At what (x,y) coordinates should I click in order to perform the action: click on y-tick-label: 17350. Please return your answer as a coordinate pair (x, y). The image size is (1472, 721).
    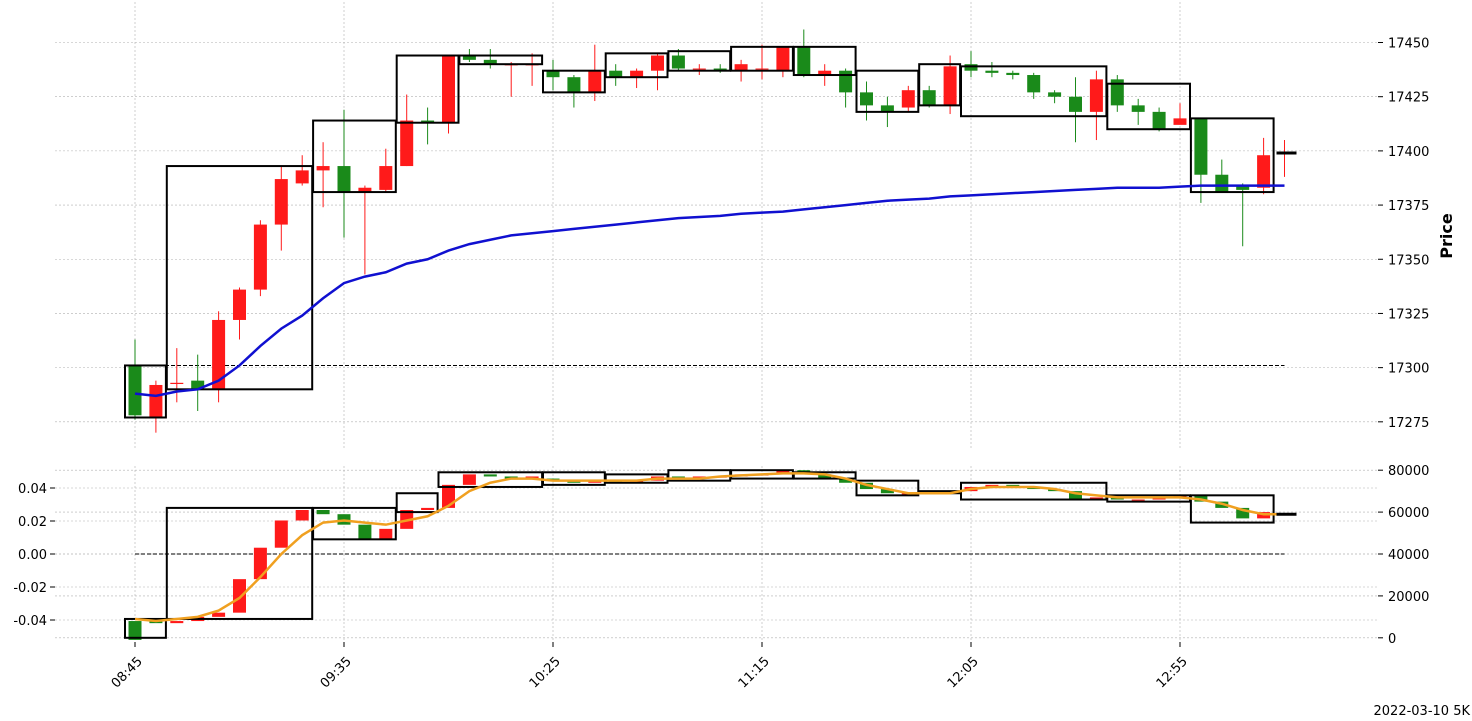
    Looking at the image, I should click on (1408, 260).